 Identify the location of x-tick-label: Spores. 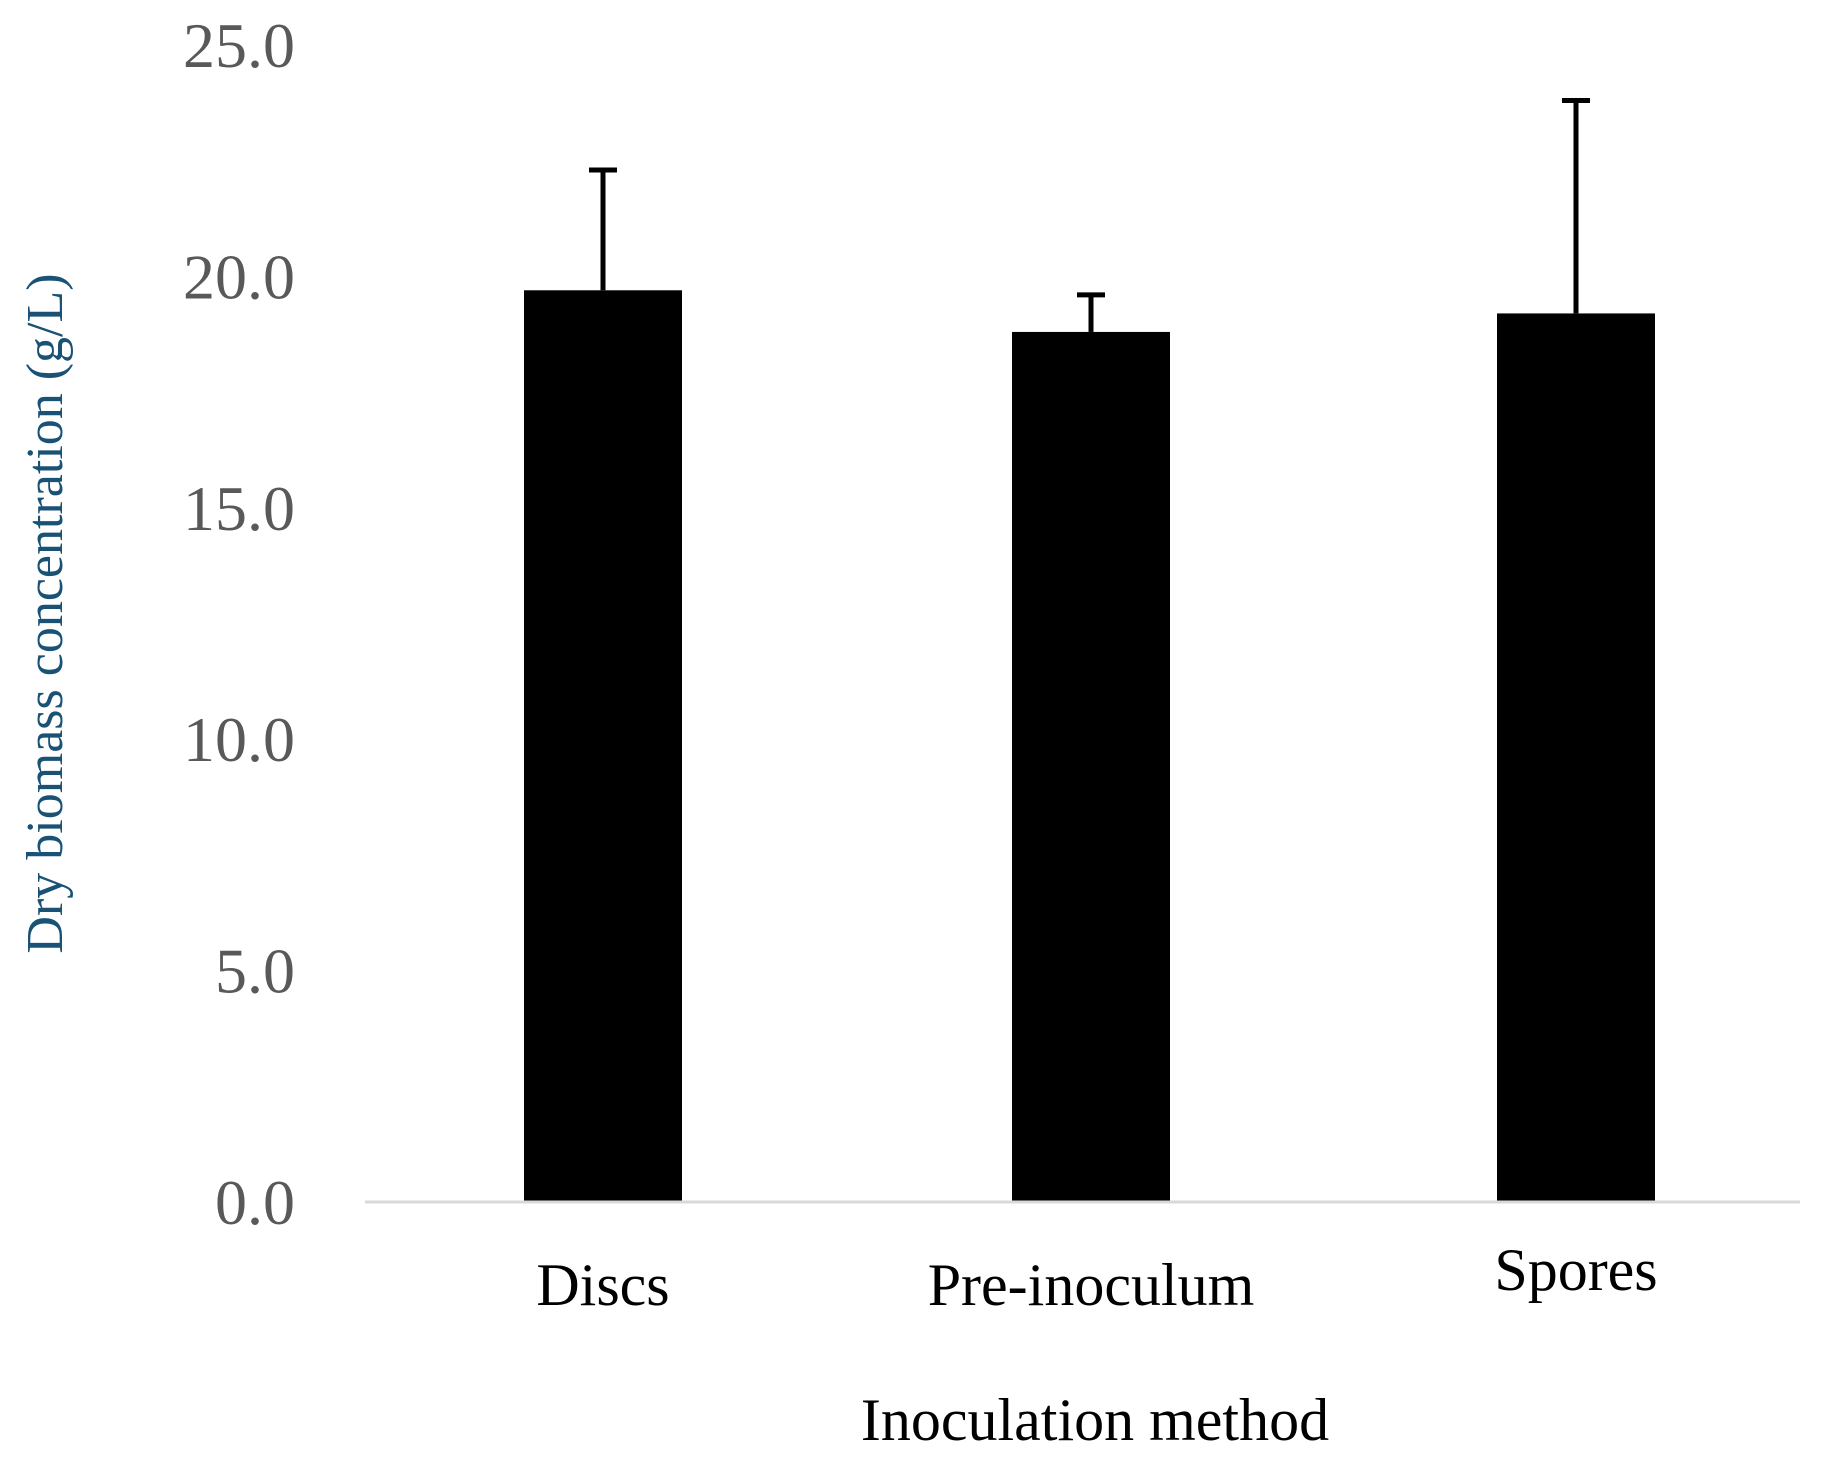
(1575, 1270).